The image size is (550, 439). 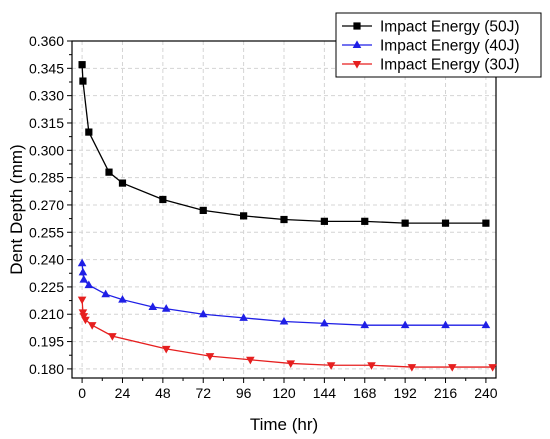 What do you see at coordinates (46, 41) in the screenshot?
I see `y-tick-label: 0.360` at bounding box center [46, 41].